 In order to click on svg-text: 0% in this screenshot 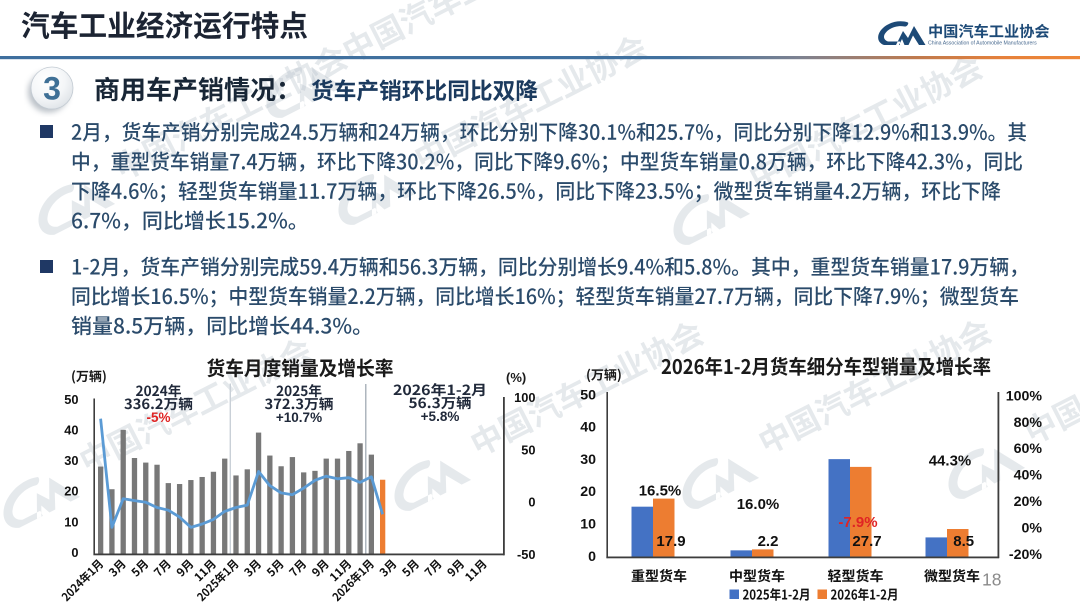, I will do `click(1031, 528)`.